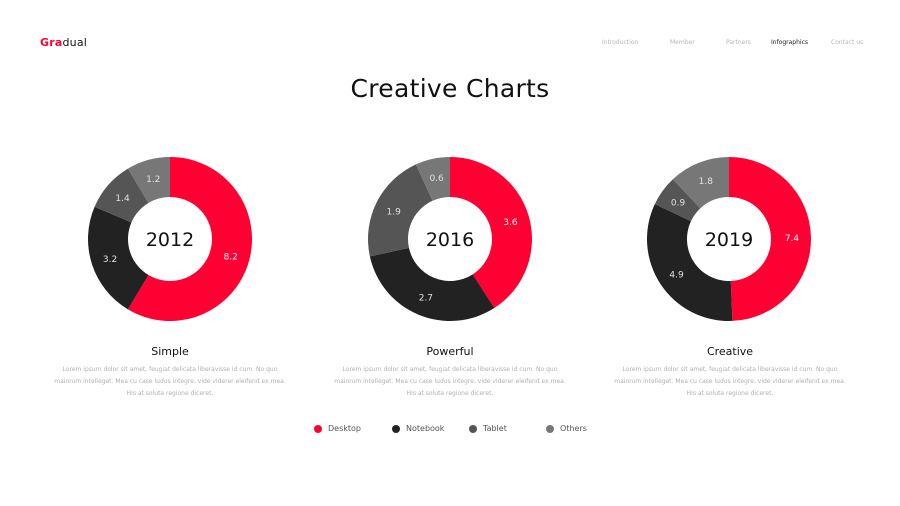 This screenshot has width=900, height=506. I want to click on data-label-notebook: 3.2, so click(110, 260).